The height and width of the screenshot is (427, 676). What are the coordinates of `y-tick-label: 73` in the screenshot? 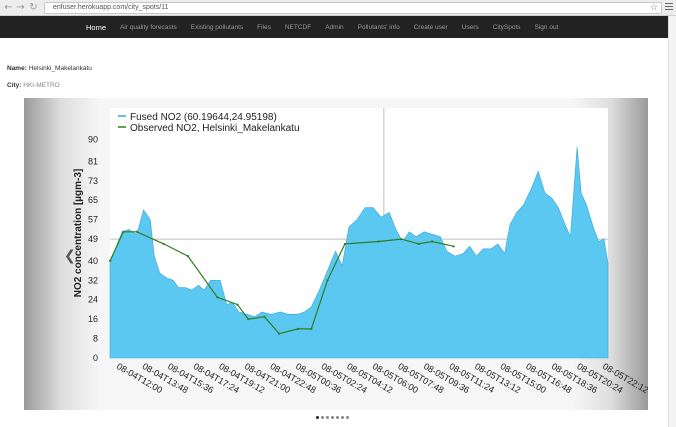 It's located at (93, 181).